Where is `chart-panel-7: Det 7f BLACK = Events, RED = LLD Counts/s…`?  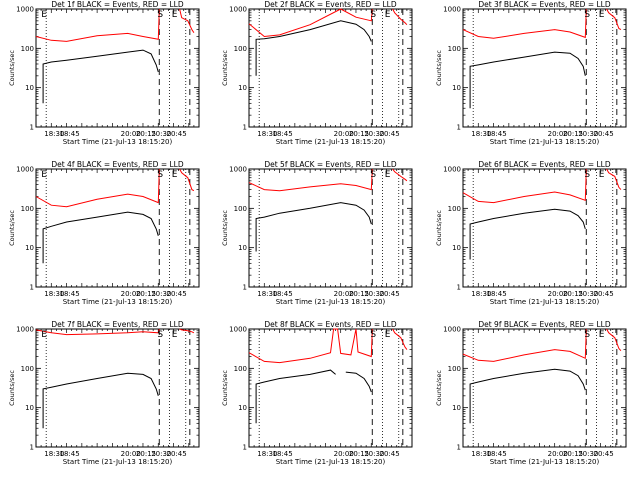 chart-panel-7: Det 7f BLACK = Events, RED = LLD Counts/s… is located at coordinates (104, 393).